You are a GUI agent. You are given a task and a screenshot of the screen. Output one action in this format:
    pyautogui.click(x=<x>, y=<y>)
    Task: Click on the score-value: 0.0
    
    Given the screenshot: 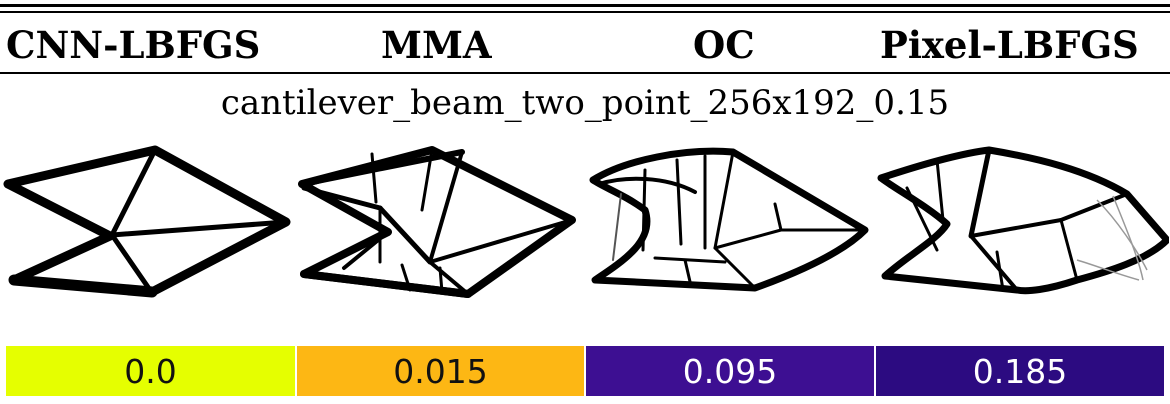 What is the action you would take?
    pyautogui.click(x=150, y=371)
    